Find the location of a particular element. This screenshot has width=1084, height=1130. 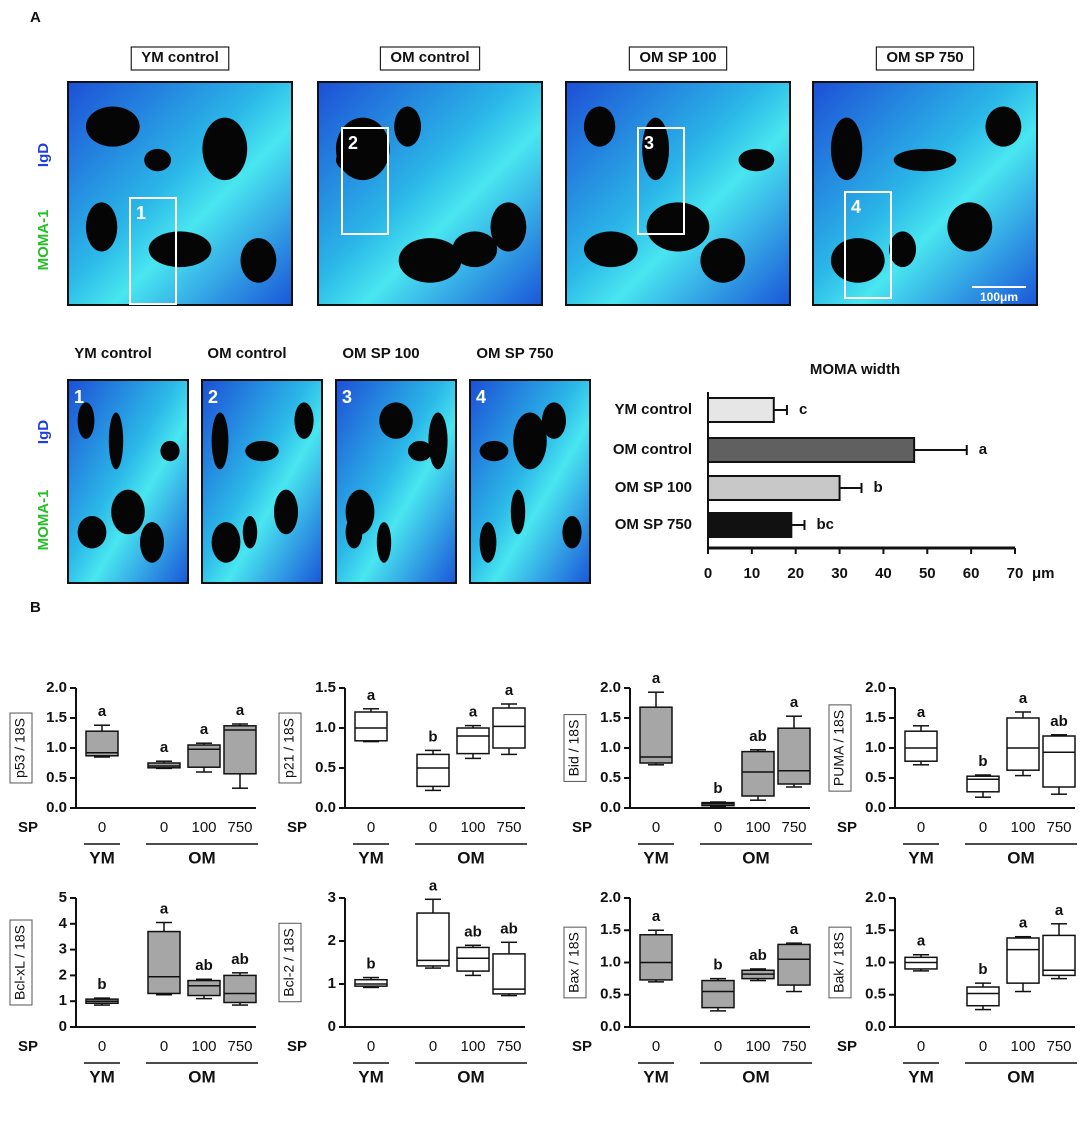

stain-label: IgD is located at coordinates (43, 155).